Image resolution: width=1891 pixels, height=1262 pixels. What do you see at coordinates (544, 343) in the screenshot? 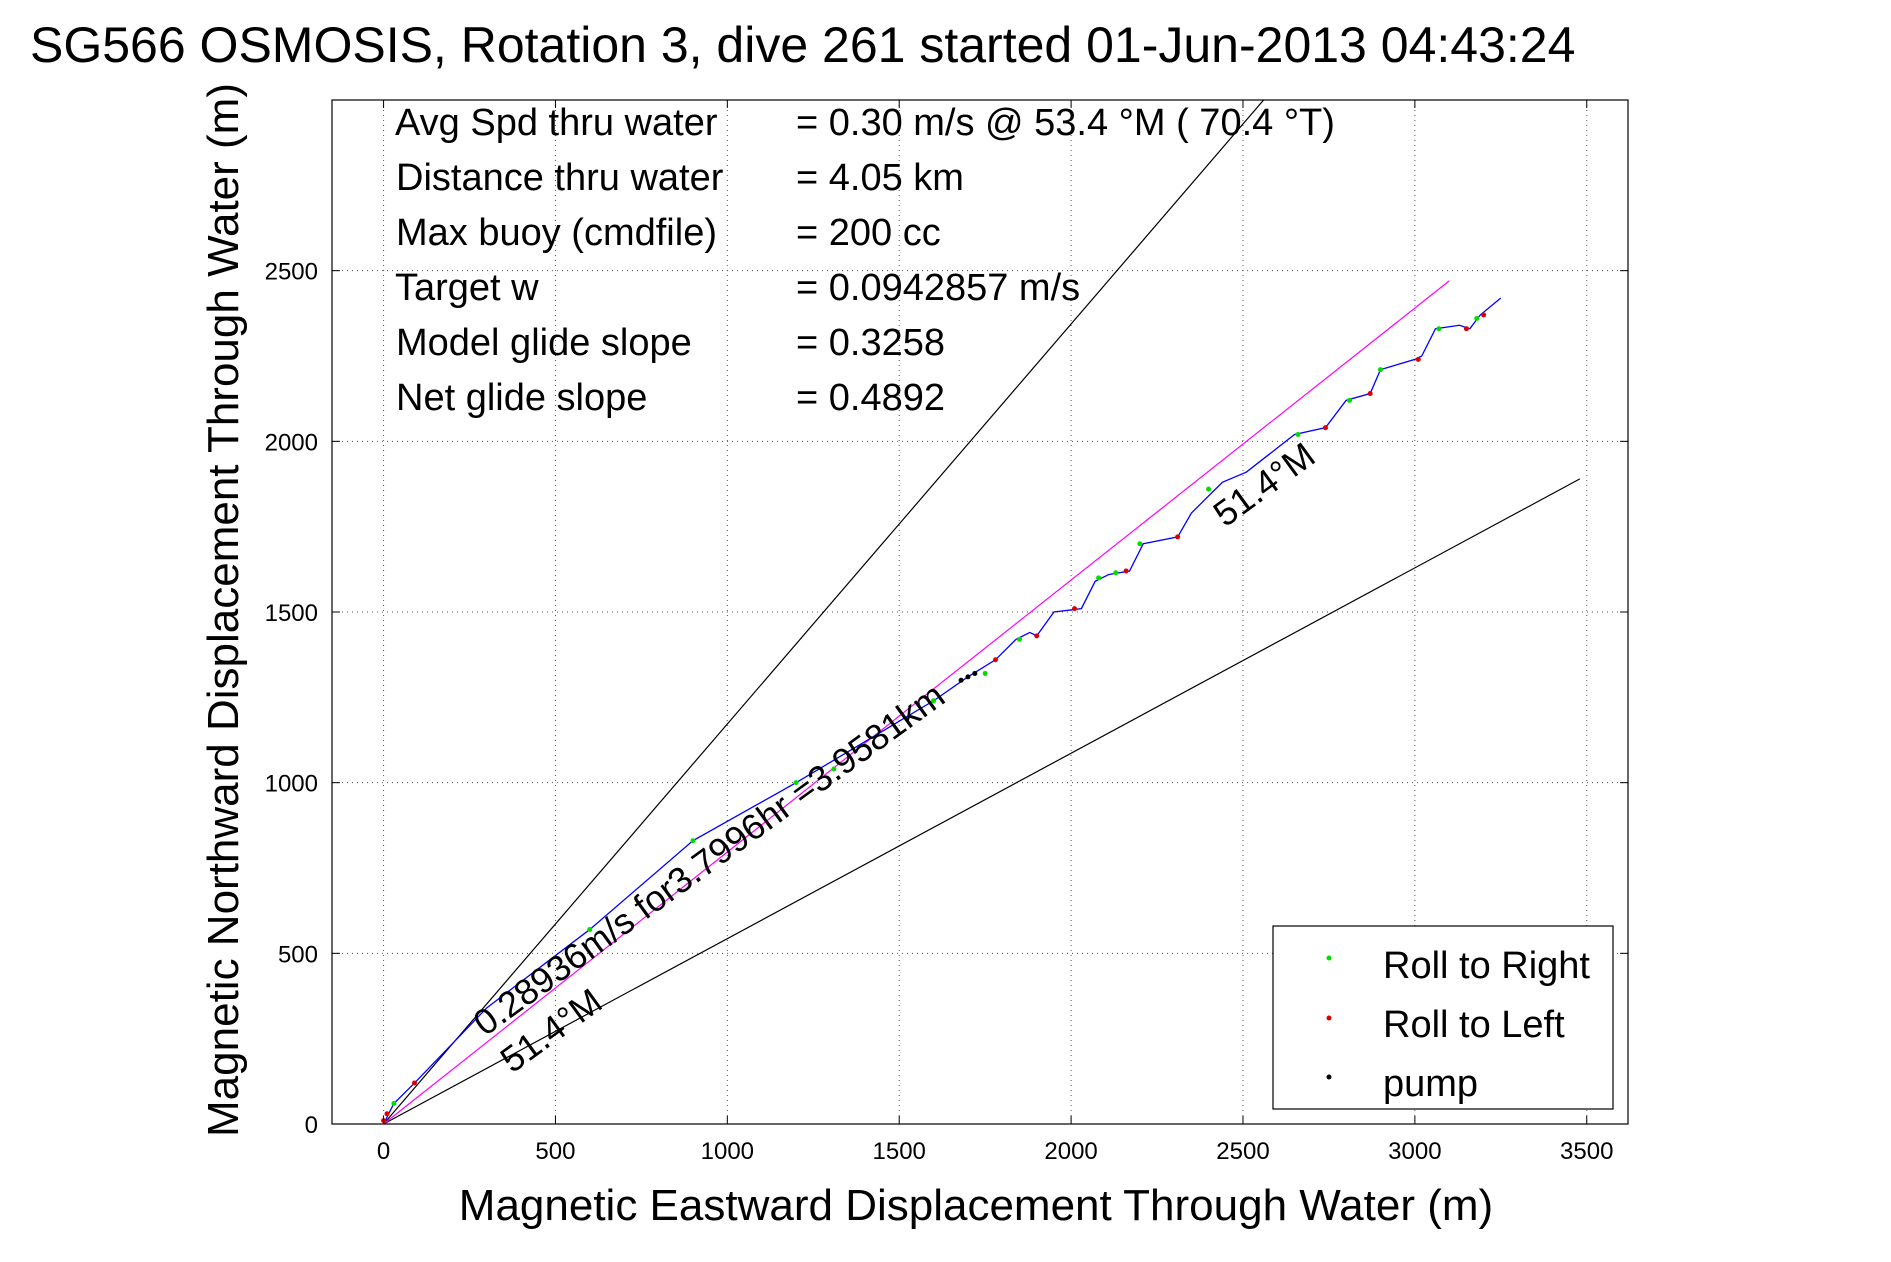
I see `stat-label: Model glide slope` at bounding box center [544, 343].